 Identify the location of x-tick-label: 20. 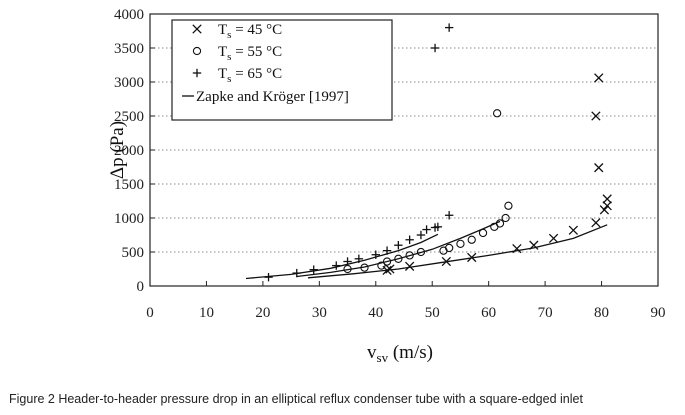
(262, 313).